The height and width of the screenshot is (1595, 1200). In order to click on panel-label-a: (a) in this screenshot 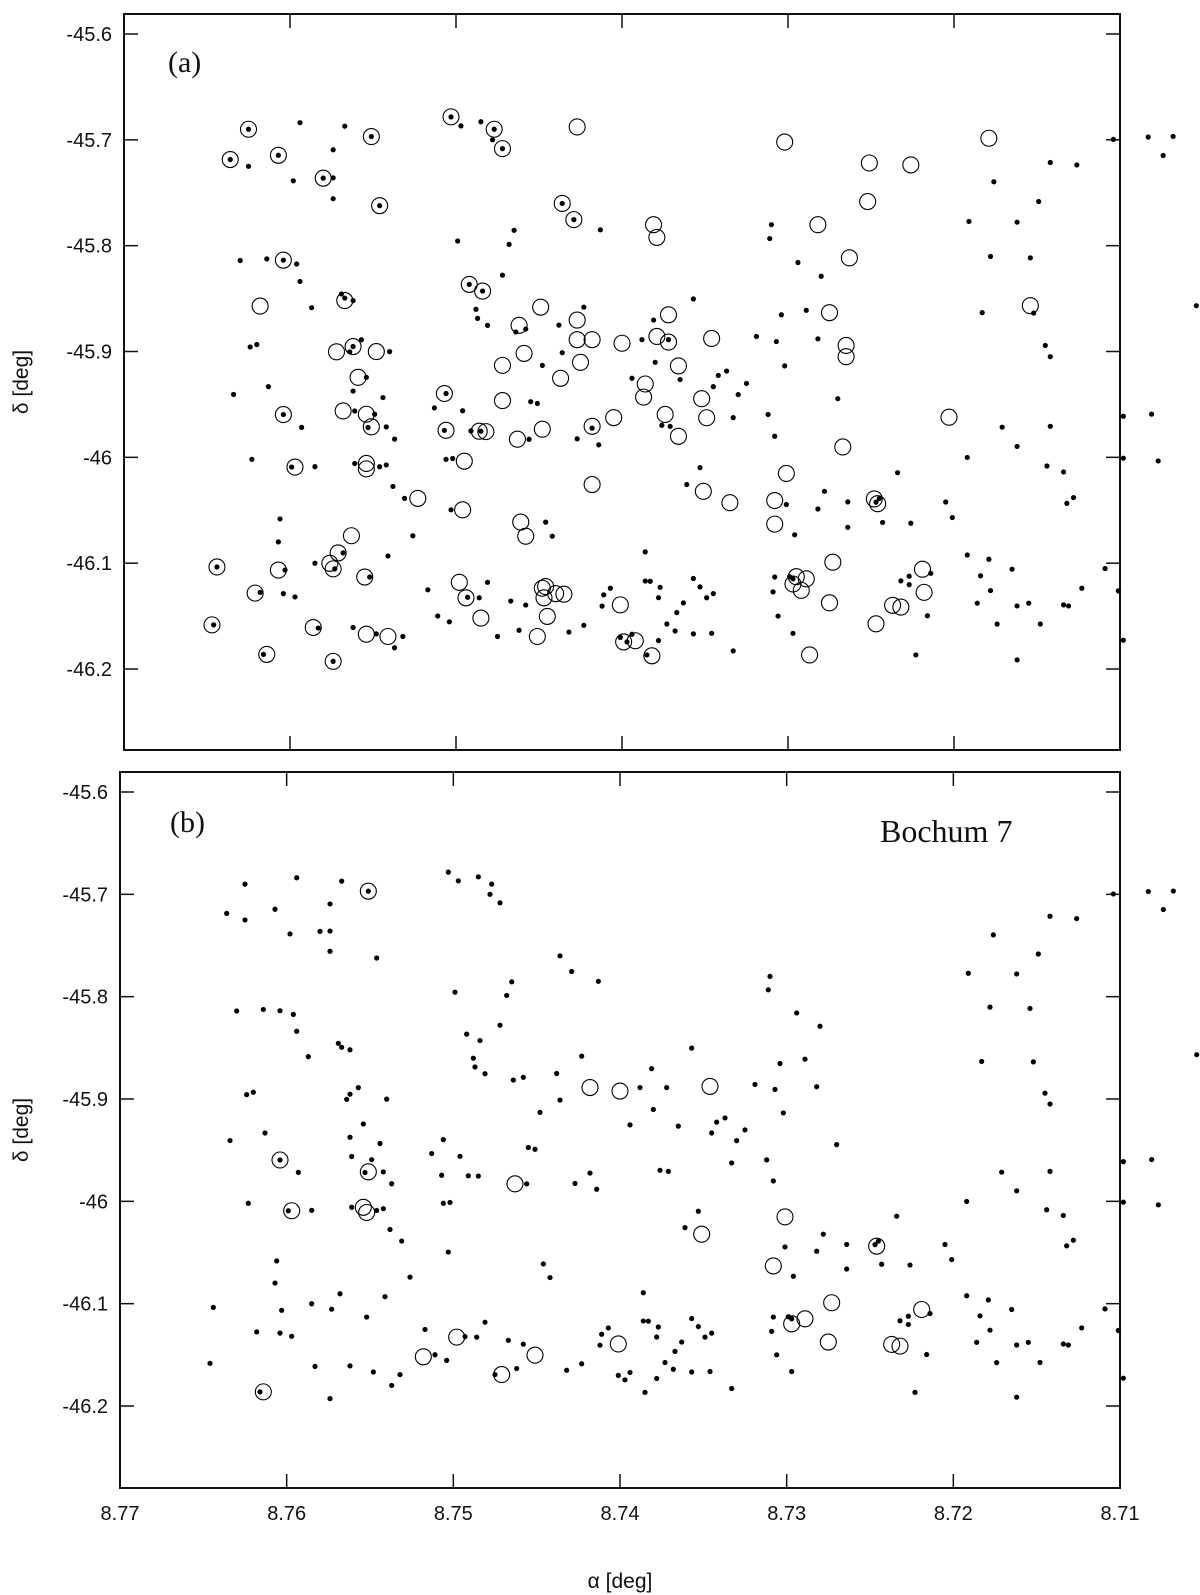, I will do `click(184, 62)`.